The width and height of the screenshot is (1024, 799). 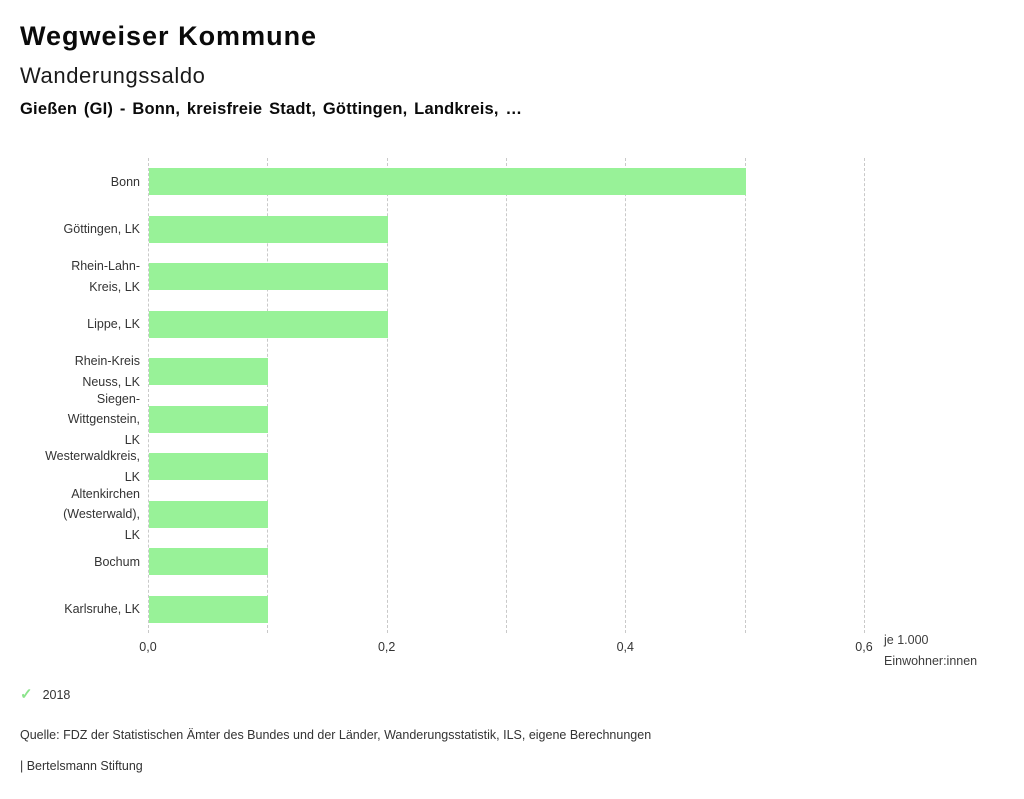 What do you see at coordinates (447, 182) in the screenshot?
I see `bar-bonn` at bounding box center [447, 182].